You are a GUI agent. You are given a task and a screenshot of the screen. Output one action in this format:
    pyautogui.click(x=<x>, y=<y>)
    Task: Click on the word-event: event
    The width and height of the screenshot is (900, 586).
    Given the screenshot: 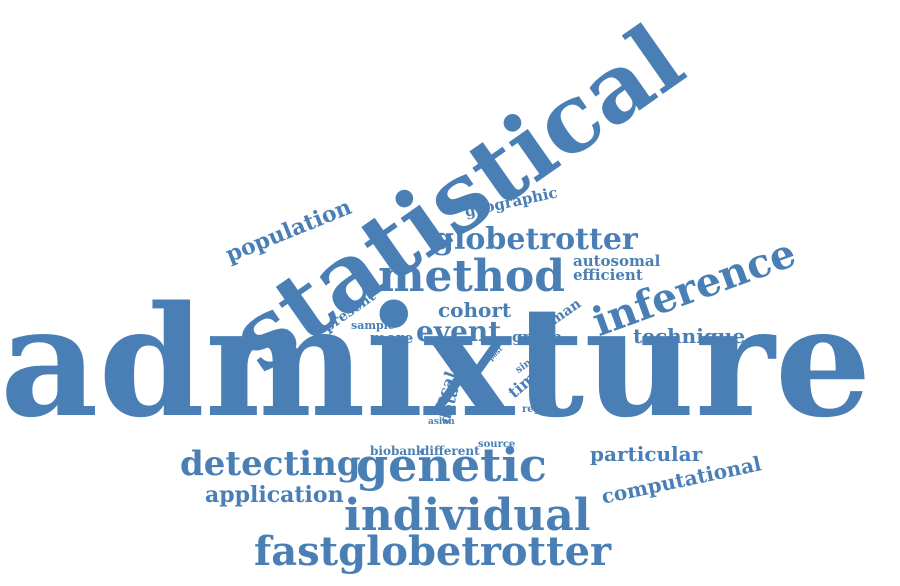 What is the action you would take?
    pyautogui.click(x=459, y=331)
    